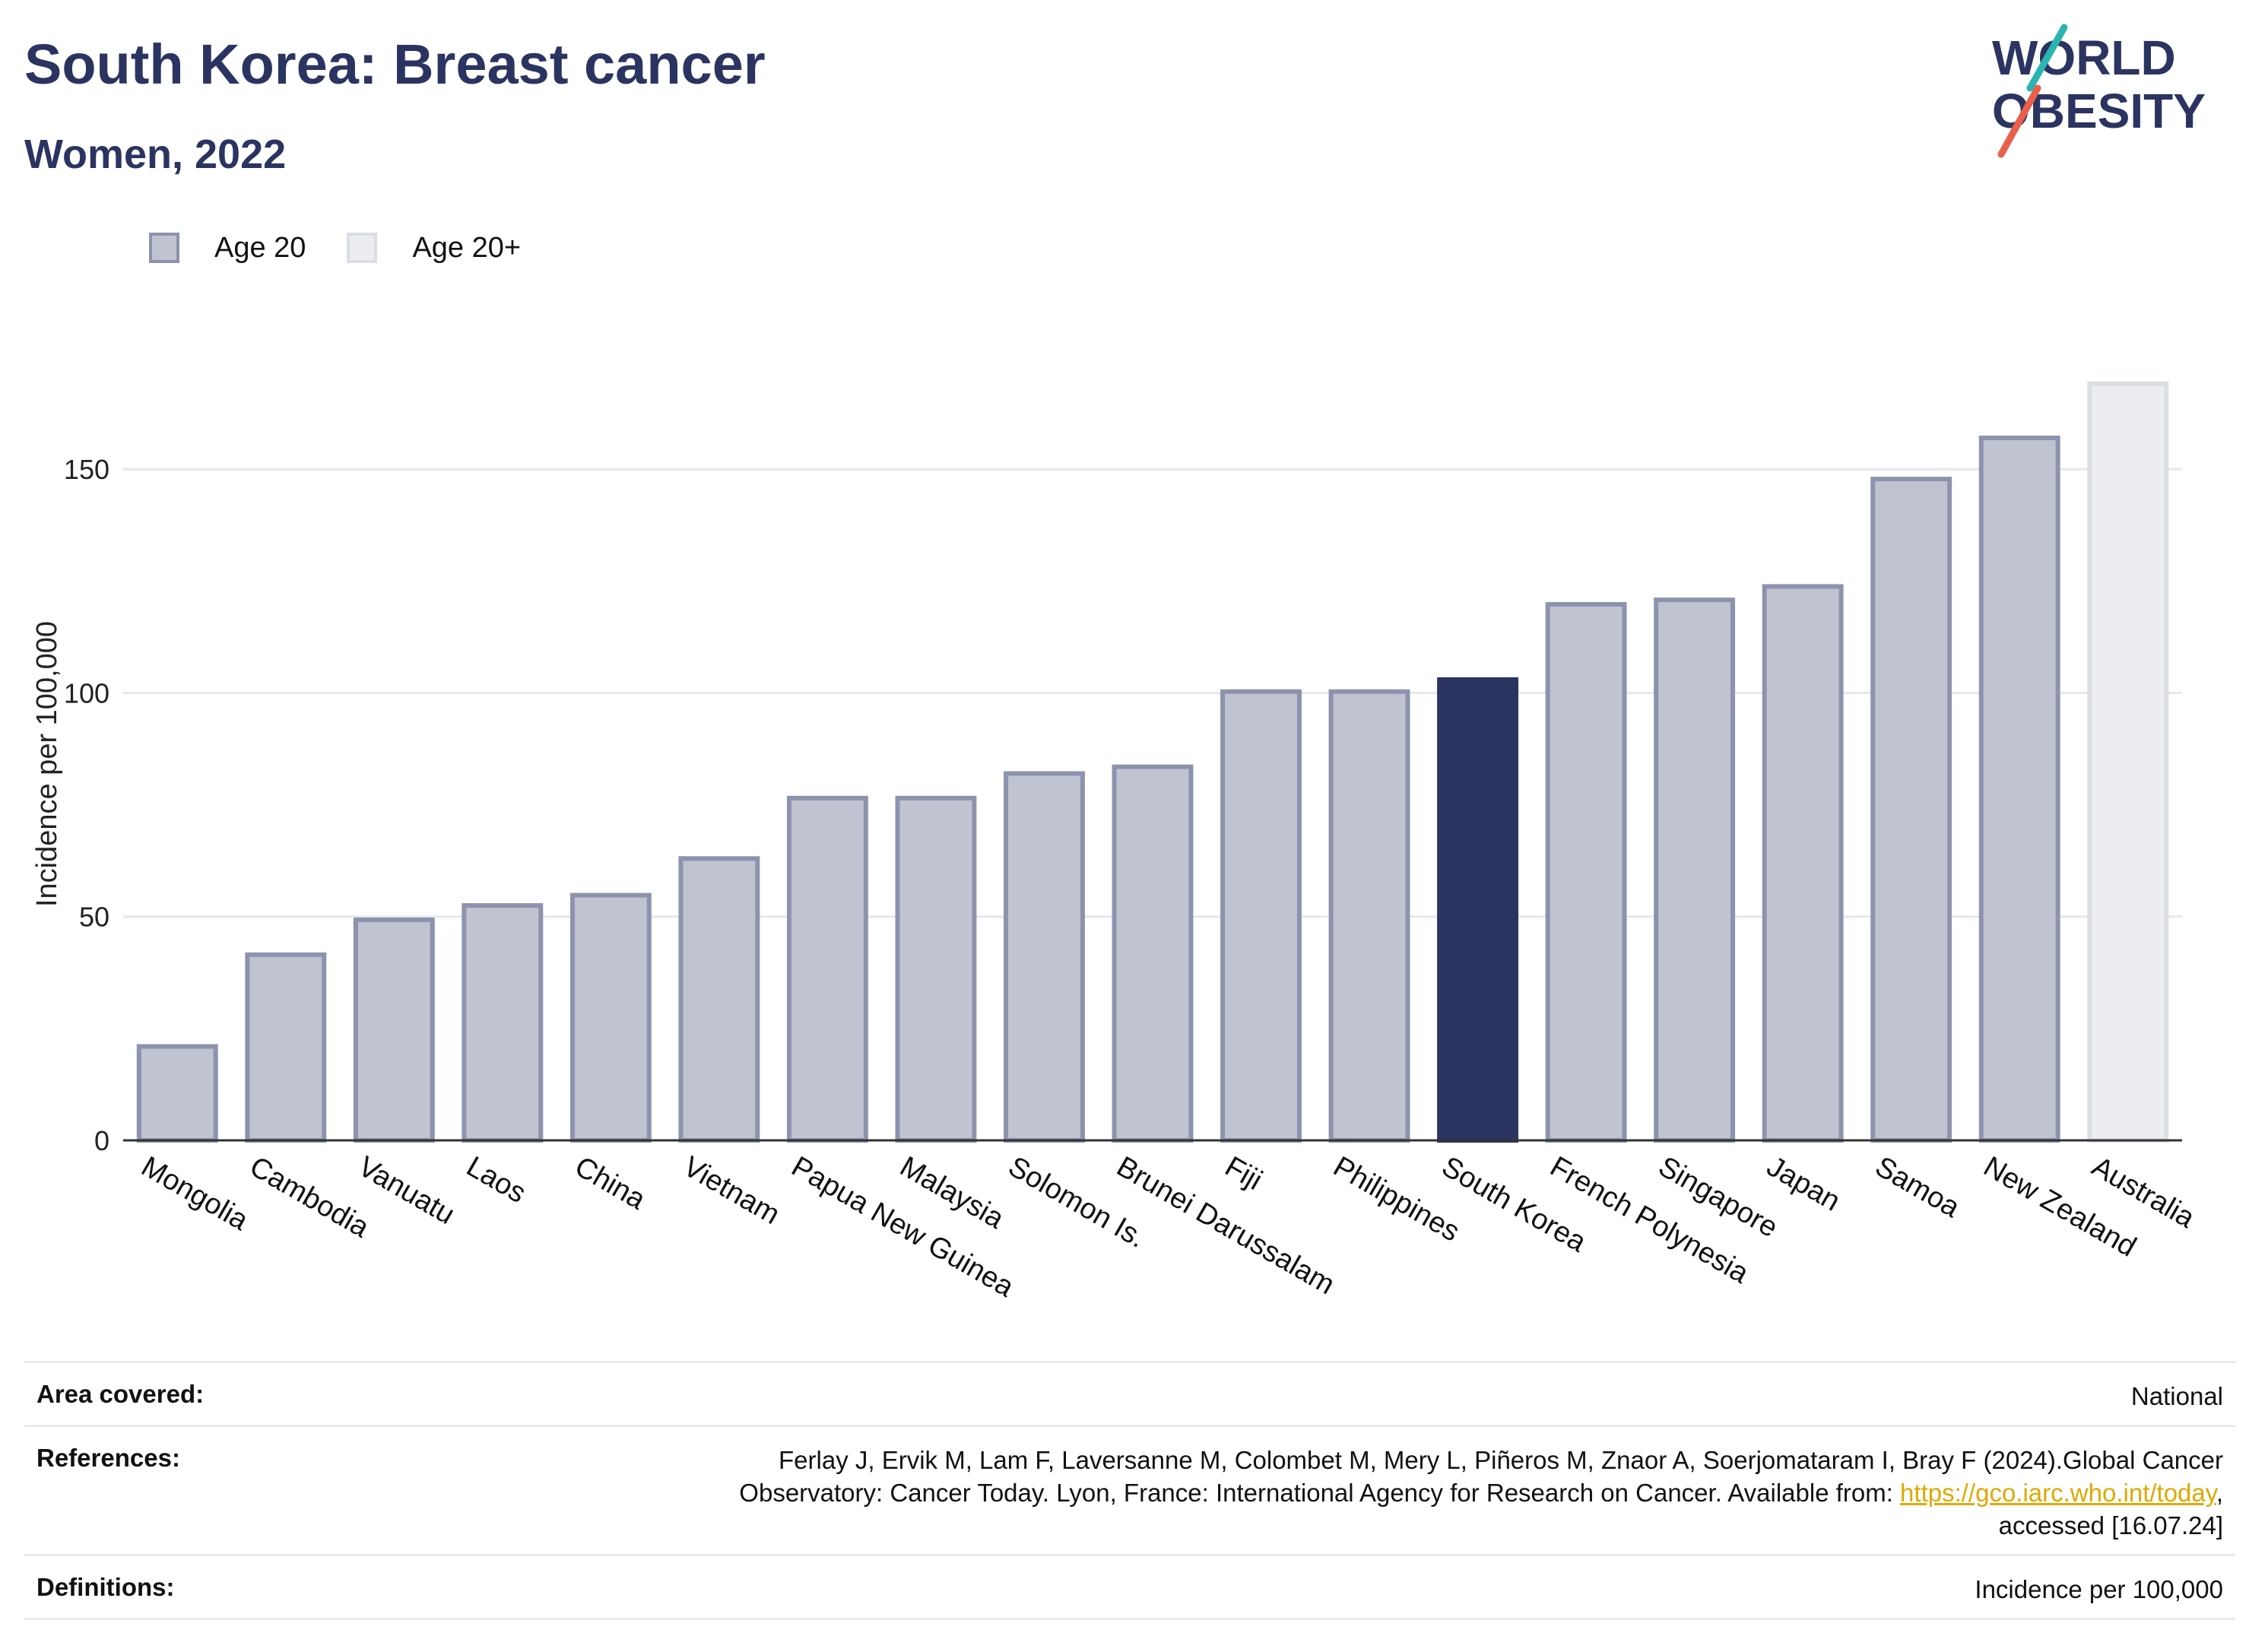 Image resolution: width=2249 pixels, height=1652 pixels. I want to click on legend-swatch-age20, so click(164, 248).